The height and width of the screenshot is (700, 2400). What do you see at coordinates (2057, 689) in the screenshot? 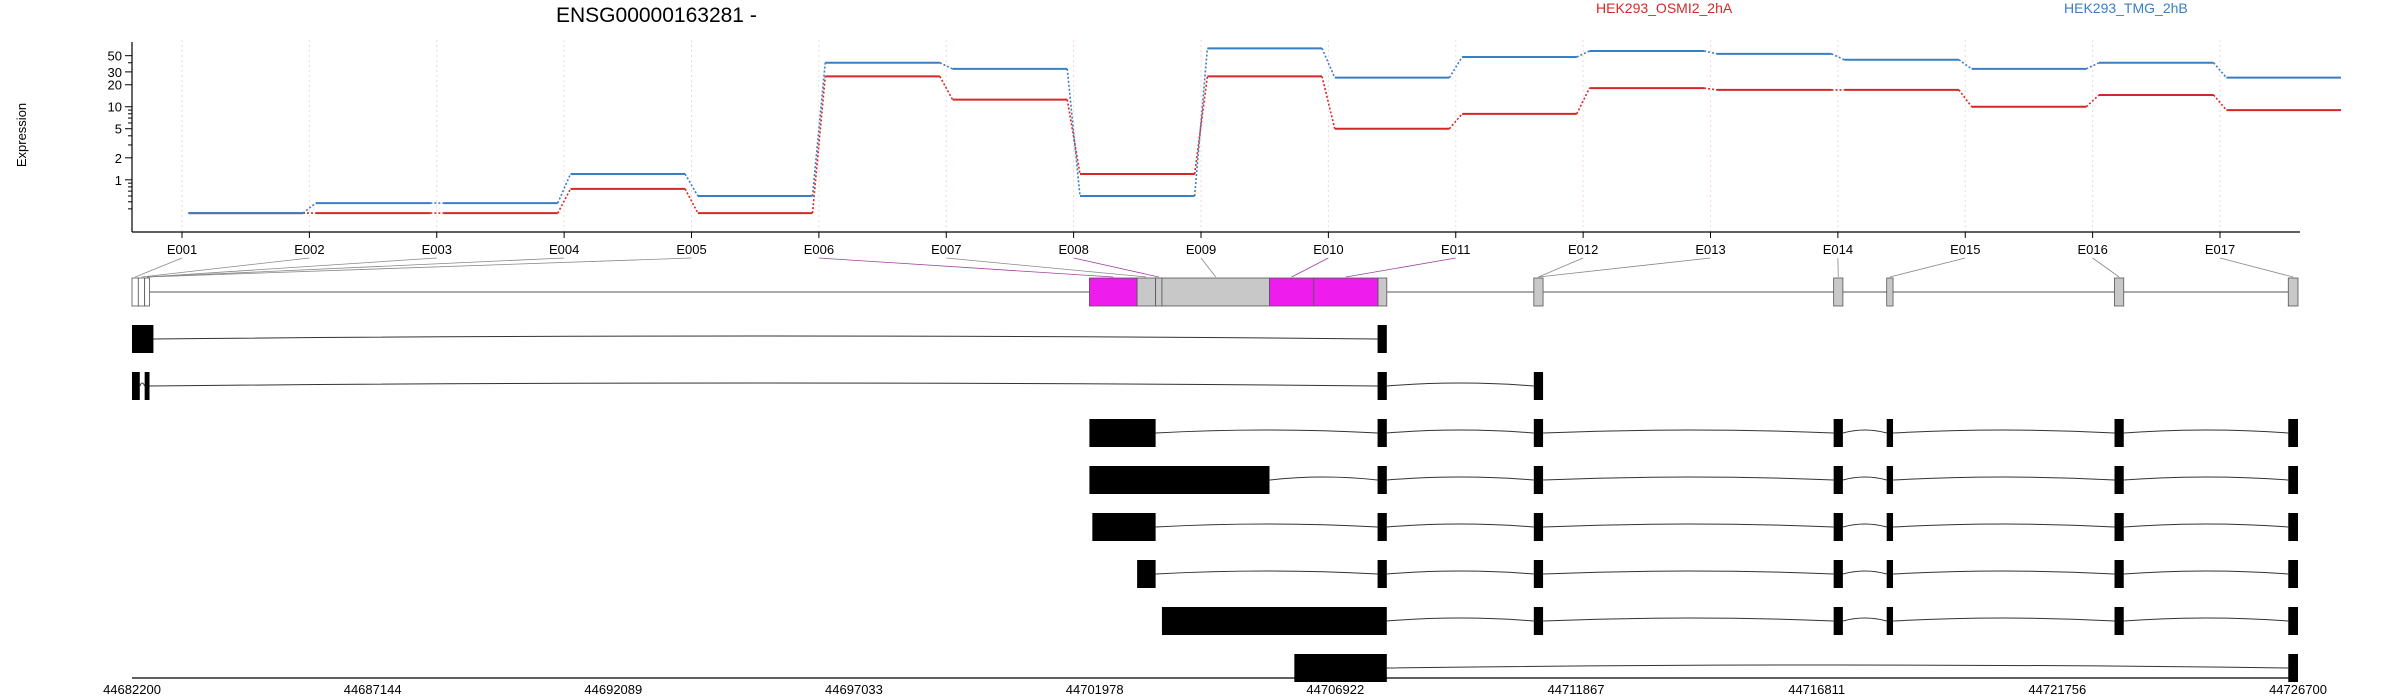
I see `genomic-coordinate-label: 44721756` at bounding box center [2057, 689].